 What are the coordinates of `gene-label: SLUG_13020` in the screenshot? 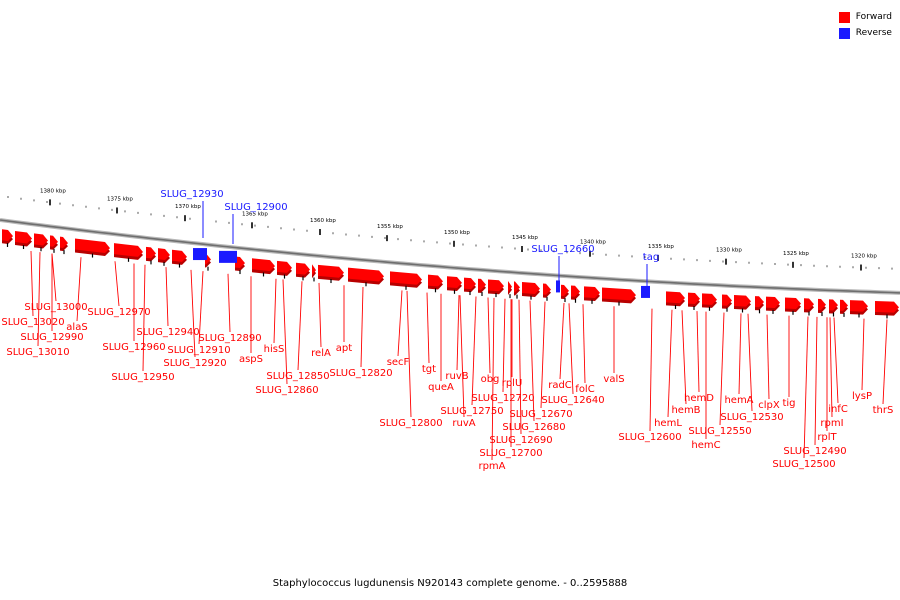 It's located at (32, 322).